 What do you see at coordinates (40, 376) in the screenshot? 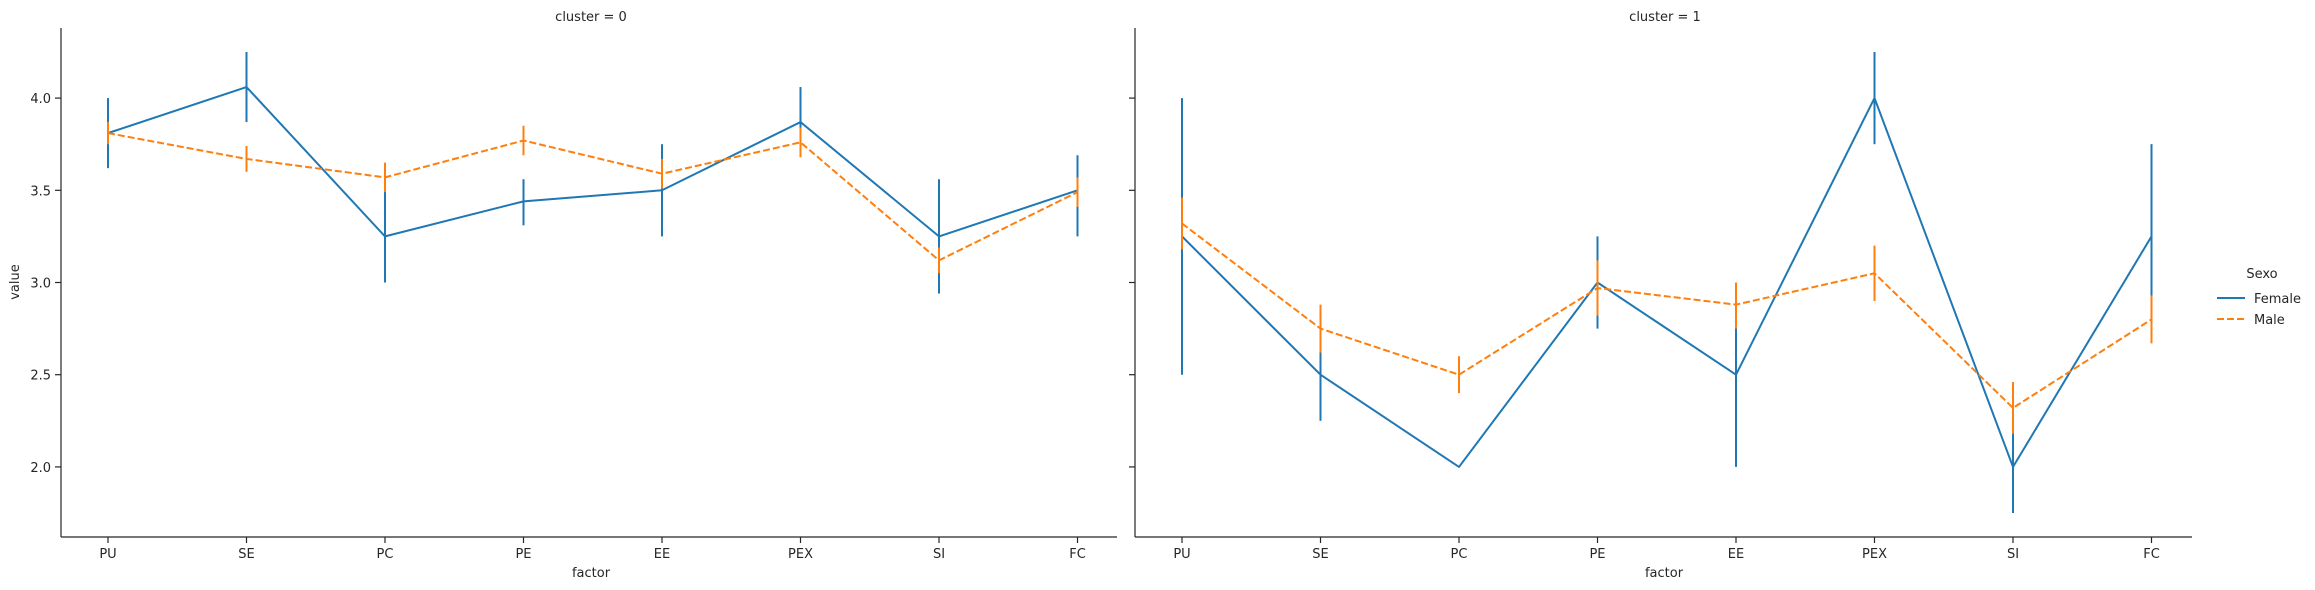
I see `y-tick-label: 2.5` at bounding box center [40, 376].